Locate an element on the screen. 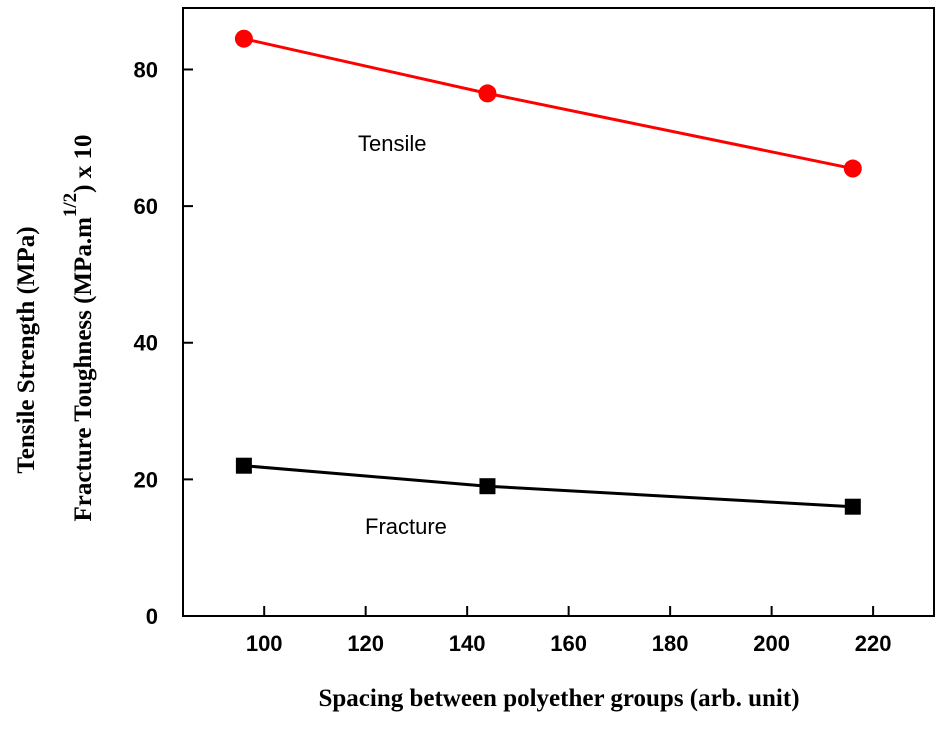 Image resolution: width=940 pixels, height=734 pixels. y-axis-title-line2: Fracture Toughness (MPa.m1/2) x 10 is located at coordinates (78, 327).